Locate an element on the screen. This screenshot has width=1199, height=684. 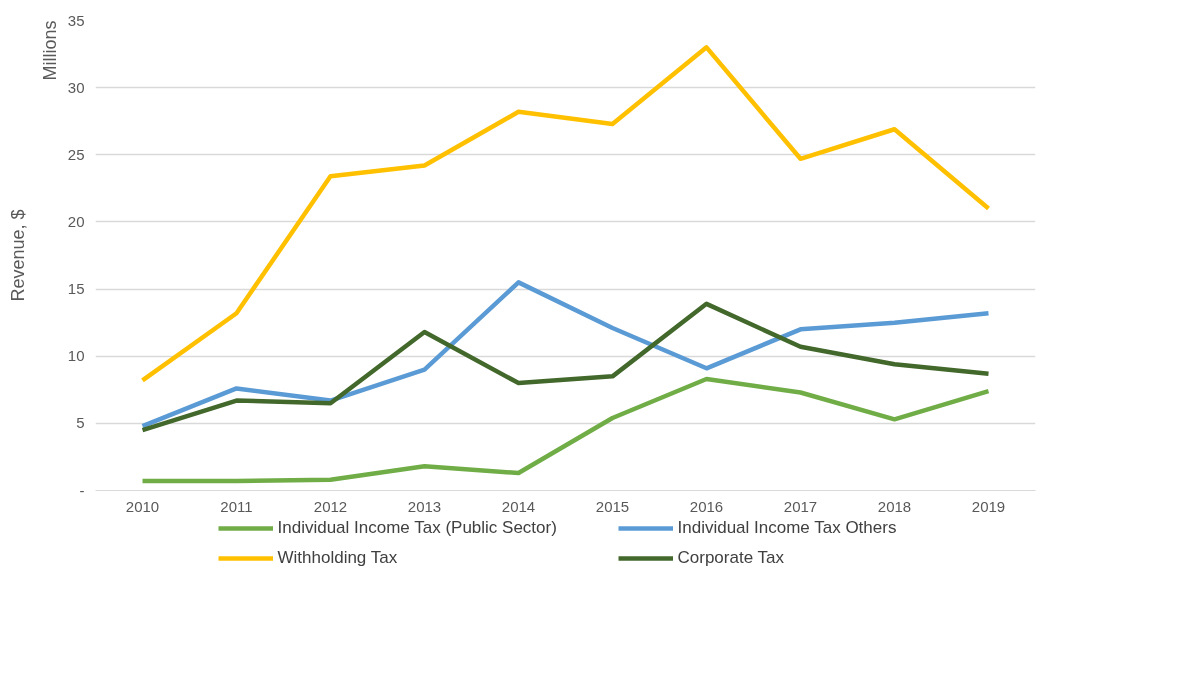
y-tick-label: 15 is located at coordinates (76, 289).